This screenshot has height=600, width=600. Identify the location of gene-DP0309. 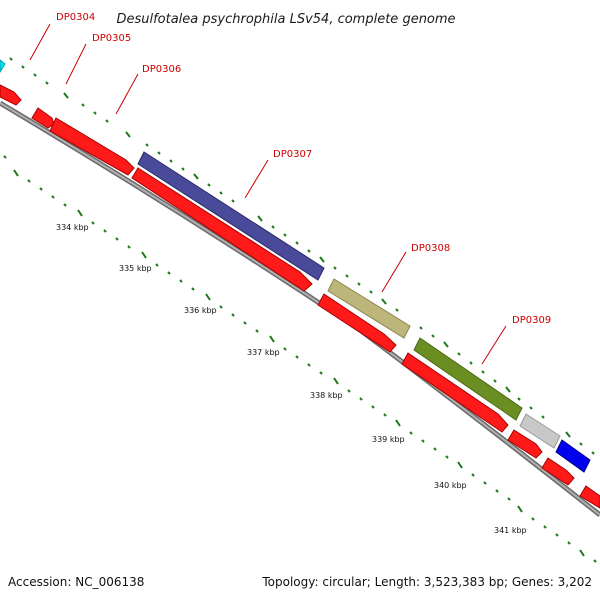
(468, 379).